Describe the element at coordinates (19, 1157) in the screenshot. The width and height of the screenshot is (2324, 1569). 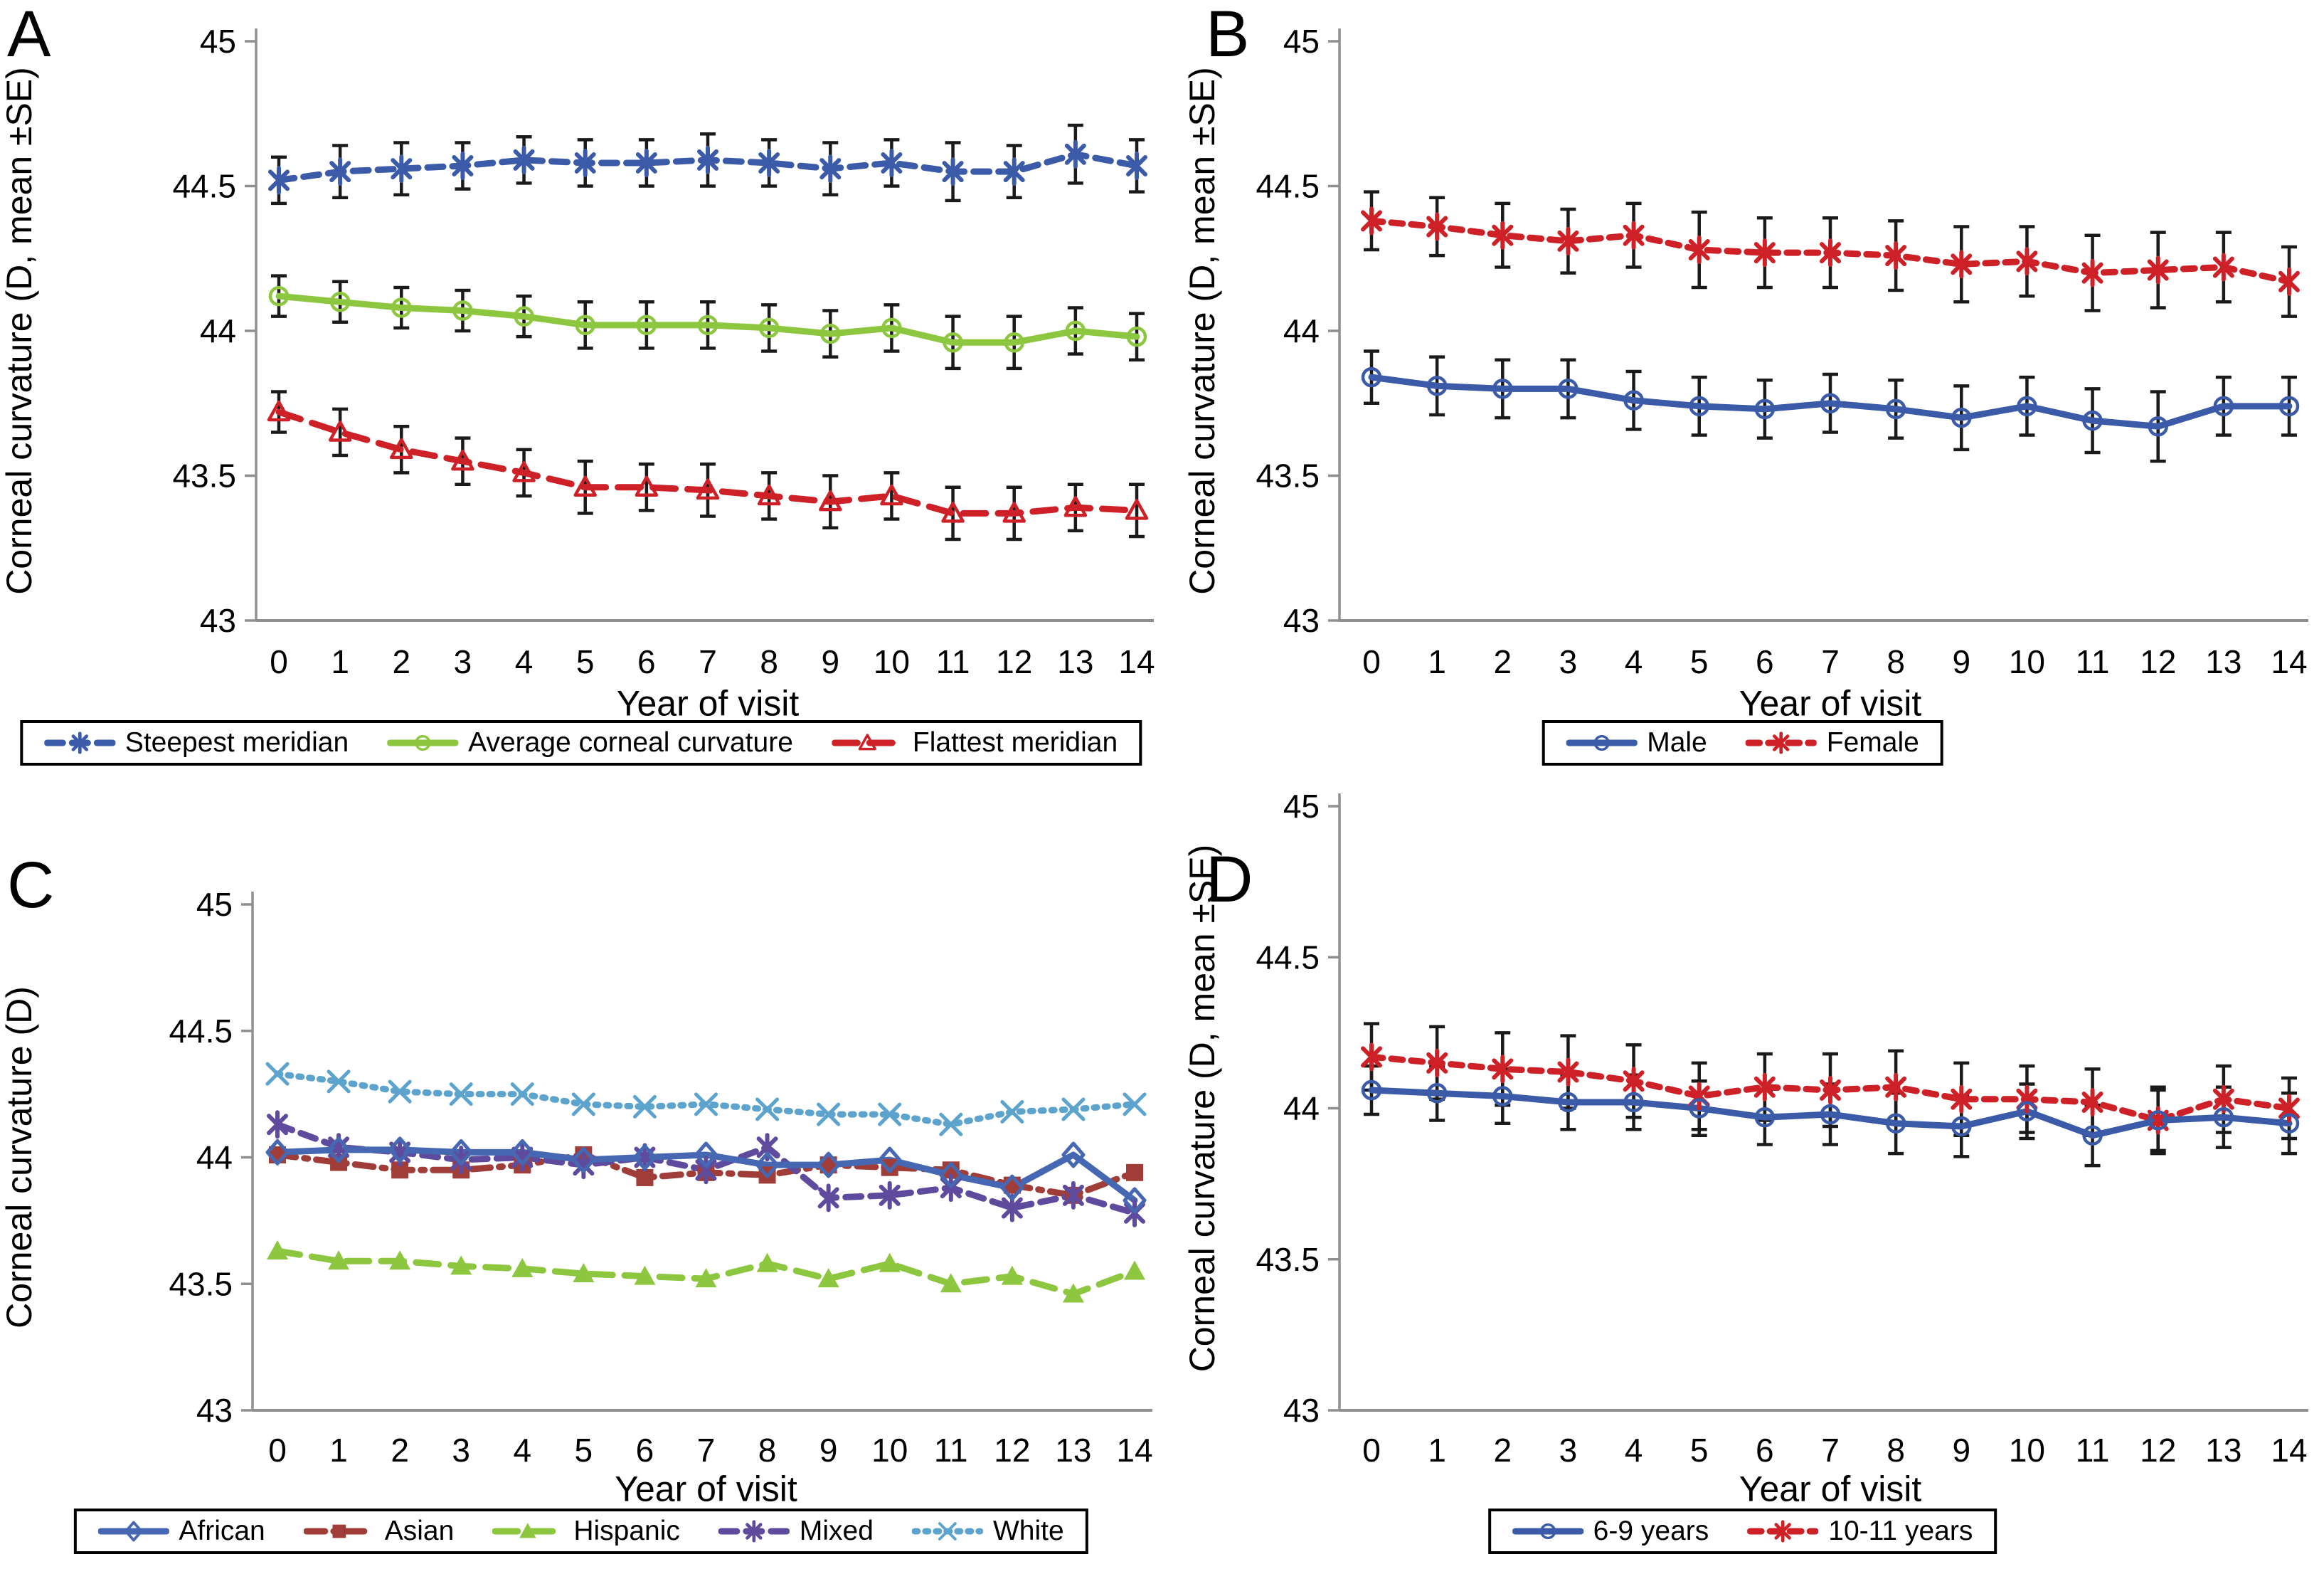
I see `y-axis-title: Corneal curvature (D)` at that location.